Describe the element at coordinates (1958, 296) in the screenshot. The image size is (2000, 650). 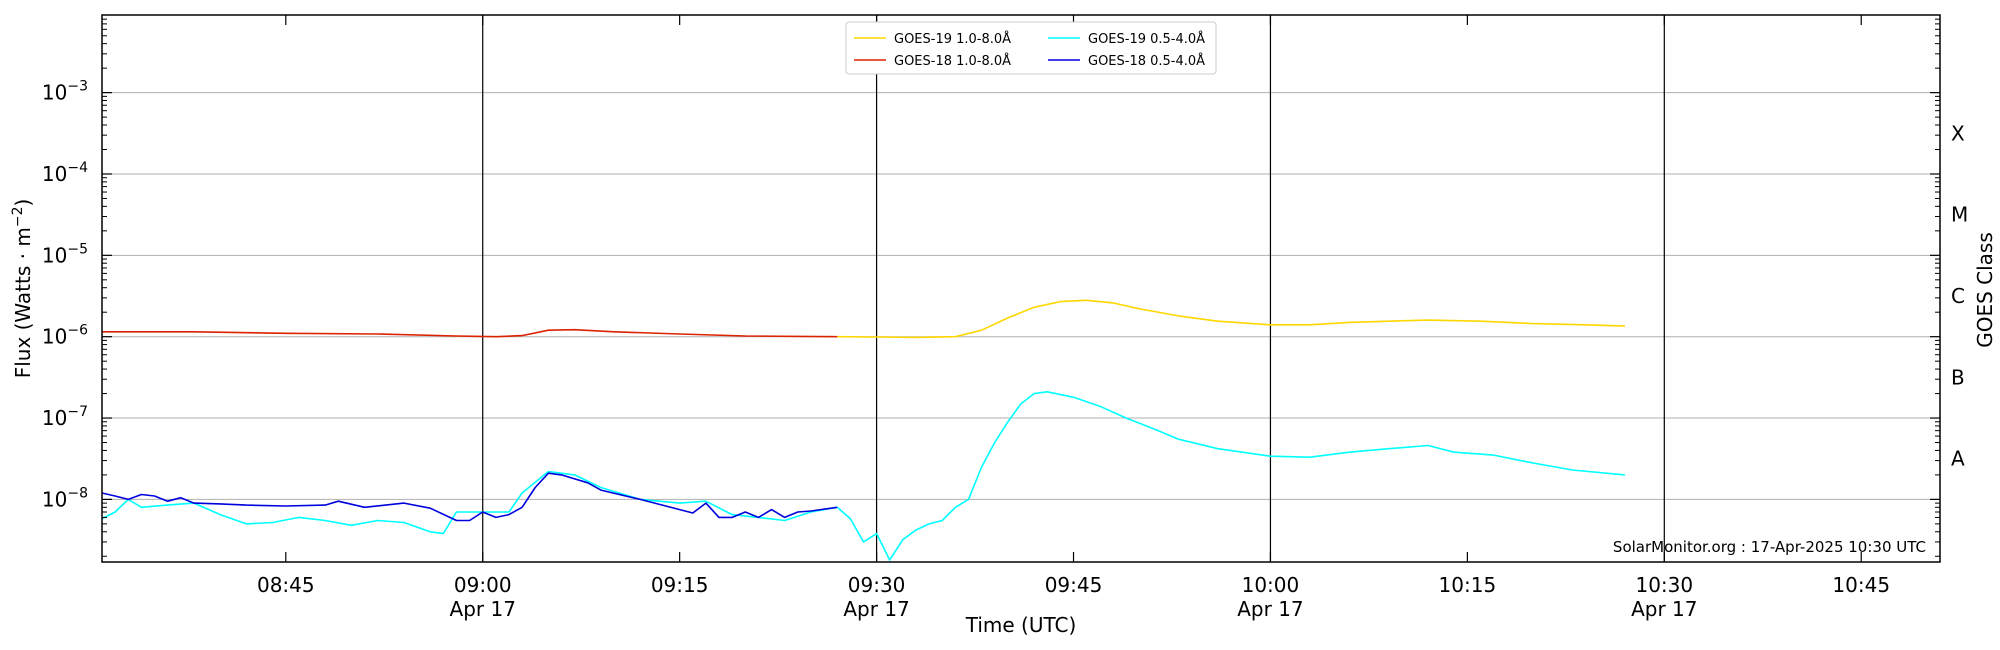
I see `goes-class-label: C` at that location.